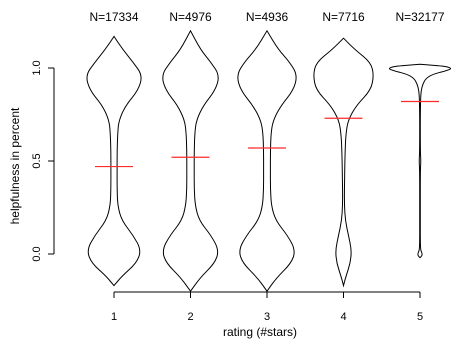  I want to click on x-tick-label: 5, so click(420, 317).